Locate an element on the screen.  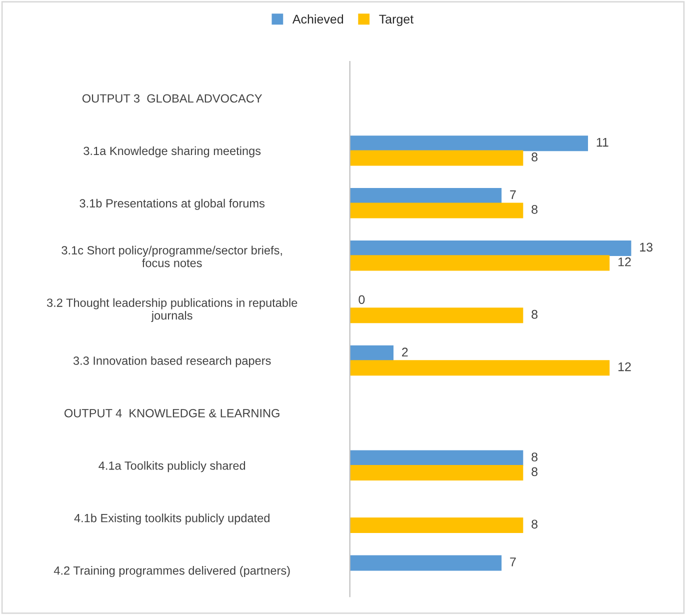
data-label: 13 is located at coordinates (646, 247).